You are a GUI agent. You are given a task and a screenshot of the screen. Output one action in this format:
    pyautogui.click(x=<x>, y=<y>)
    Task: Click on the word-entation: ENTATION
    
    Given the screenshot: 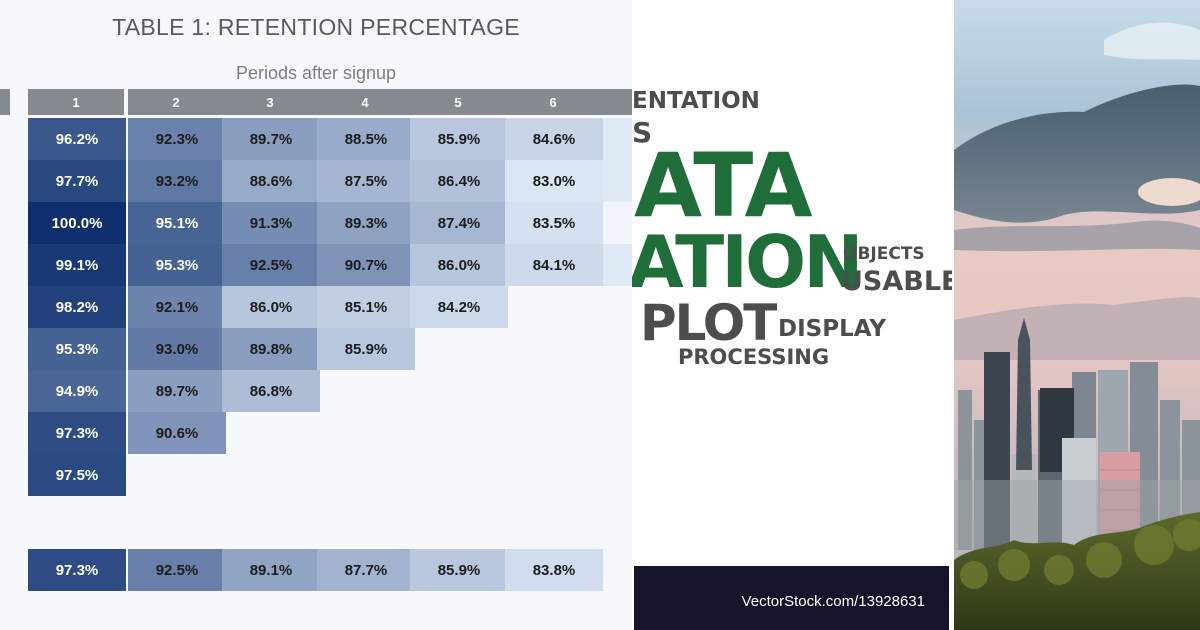 What is the action you would take?
    pyautogui.click(x=696, y=101)
    